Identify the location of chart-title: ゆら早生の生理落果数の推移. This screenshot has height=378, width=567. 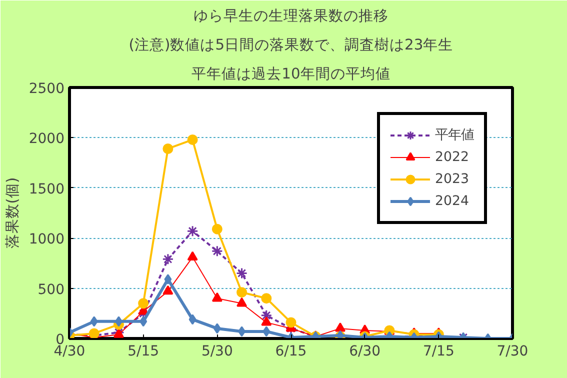
(291, 16).